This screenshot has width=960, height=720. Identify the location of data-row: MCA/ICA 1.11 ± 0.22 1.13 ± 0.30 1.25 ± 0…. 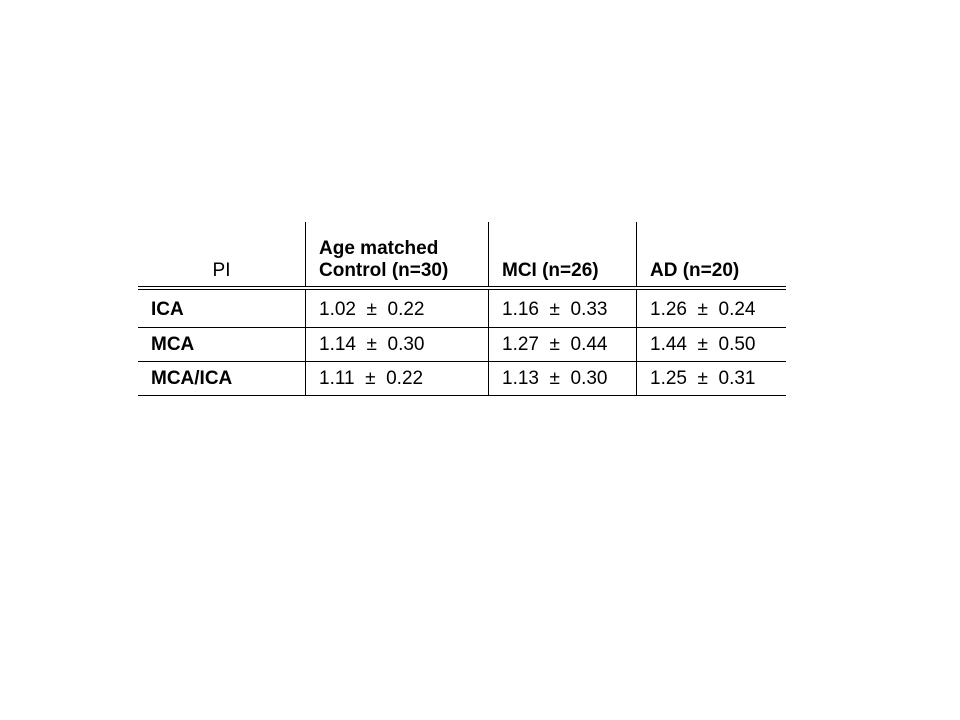
(462, 378).